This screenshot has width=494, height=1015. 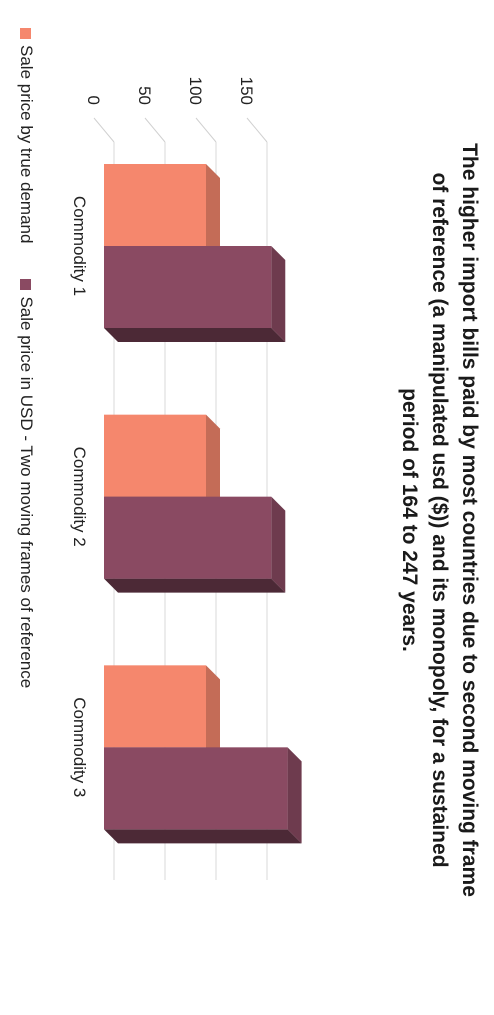 I want to click on bar-s1-c2, so click(x=155, y=455).